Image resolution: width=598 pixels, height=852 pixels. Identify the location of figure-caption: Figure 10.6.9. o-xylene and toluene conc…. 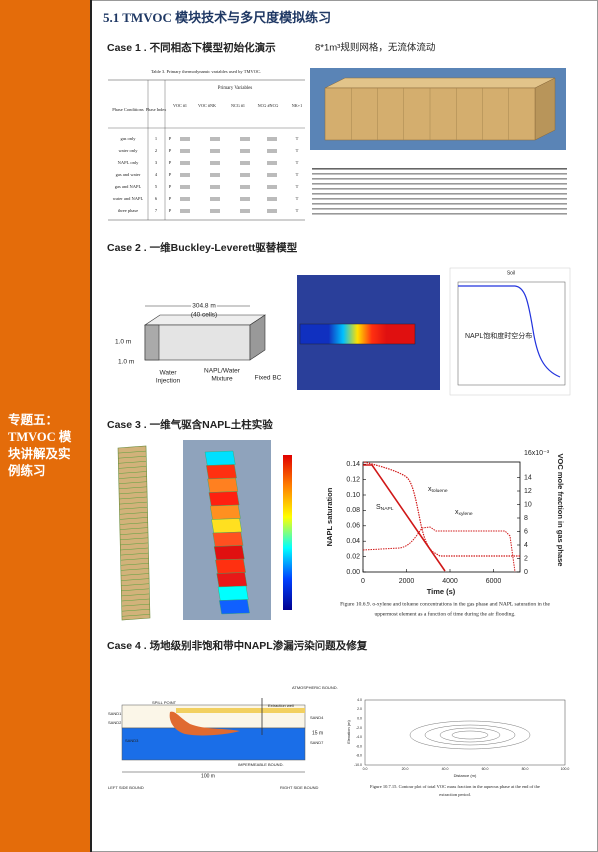
(445, 604).